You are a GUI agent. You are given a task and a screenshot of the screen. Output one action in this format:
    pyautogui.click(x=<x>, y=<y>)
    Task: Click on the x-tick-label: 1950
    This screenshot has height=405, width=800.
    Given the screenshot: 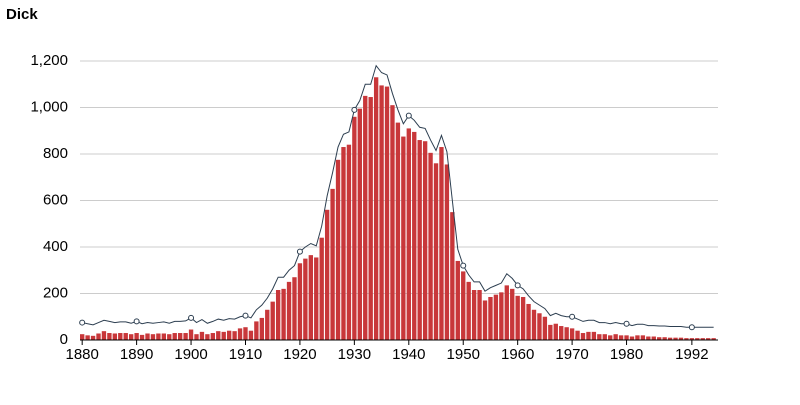 What is the action you would take?
    pyautogui.click(x=463, y=354)
    